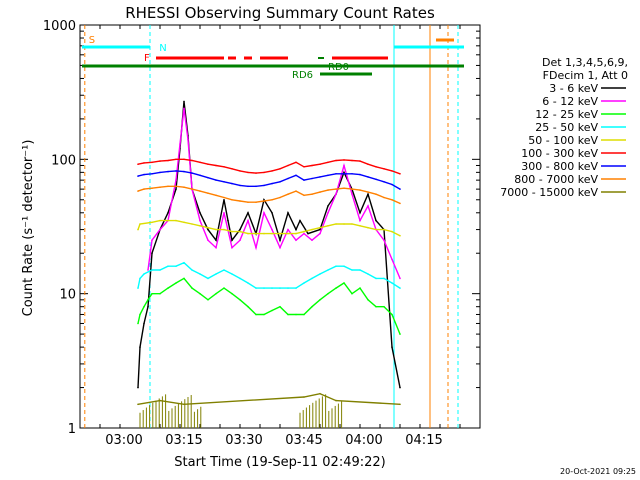 The image size is (640, 480). Describe the element at coordinates (570, 101) in the screenshot. I see `legend-label: 6 - 12 keV` at that location.